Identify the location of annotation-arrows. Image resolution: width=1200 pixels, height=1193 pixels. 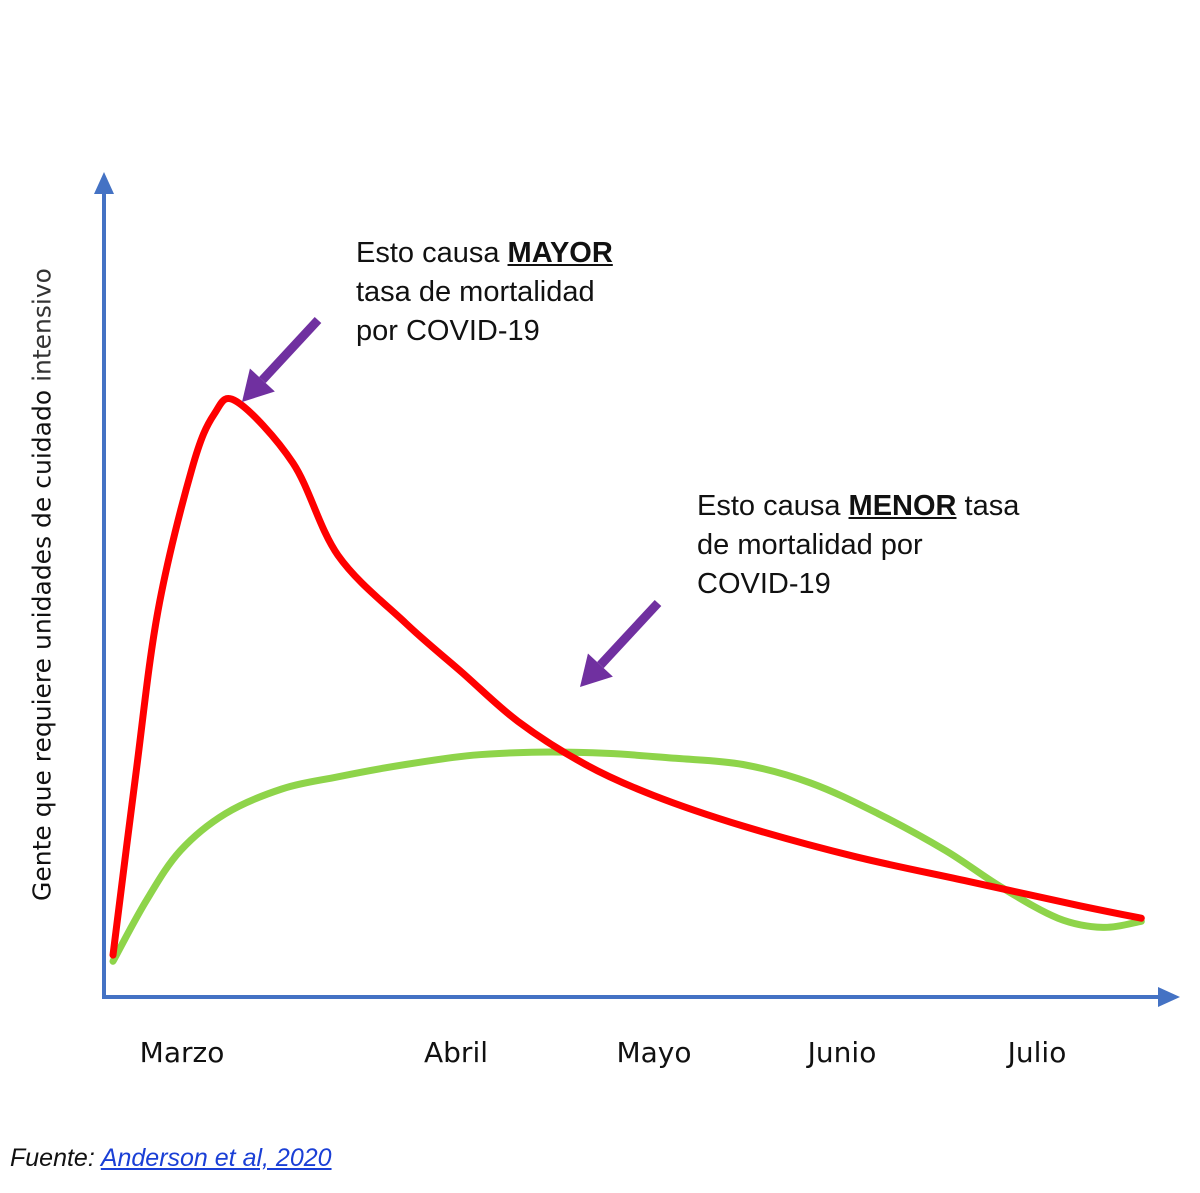
(452, 501).